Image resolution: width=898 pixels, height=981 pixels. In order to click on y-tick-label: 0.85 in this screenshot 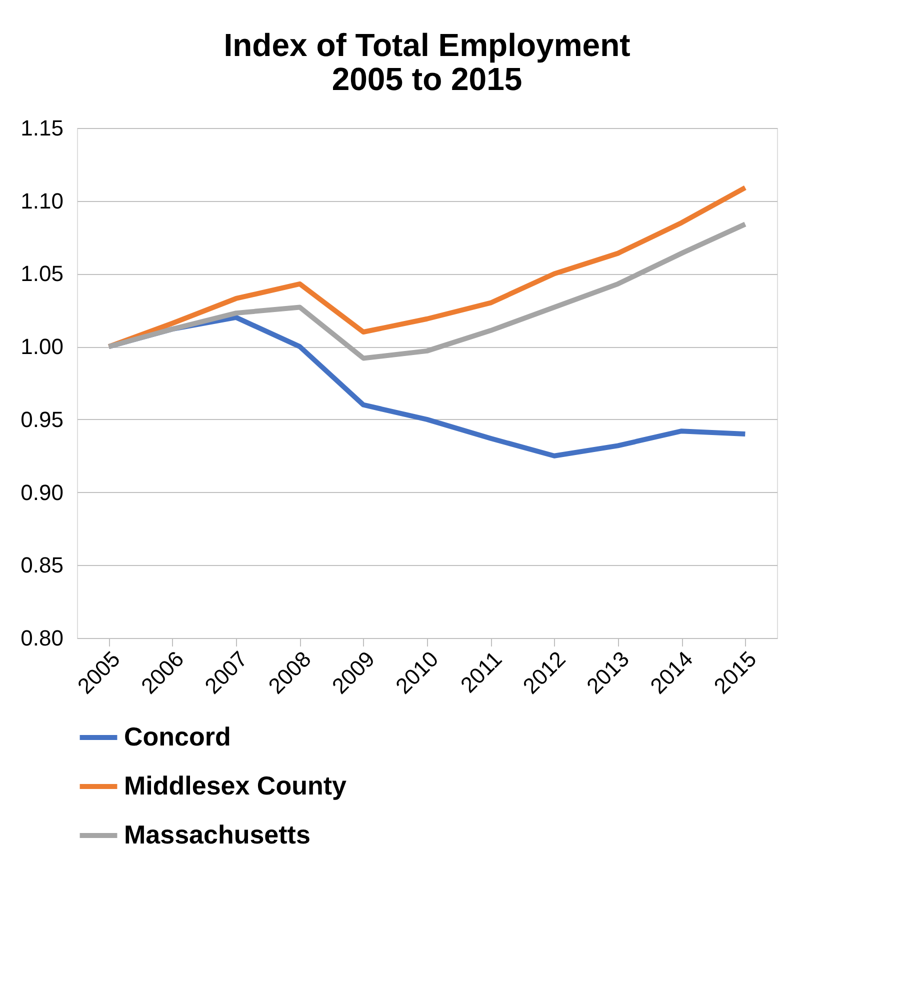, I will do `click(42, 565)`.